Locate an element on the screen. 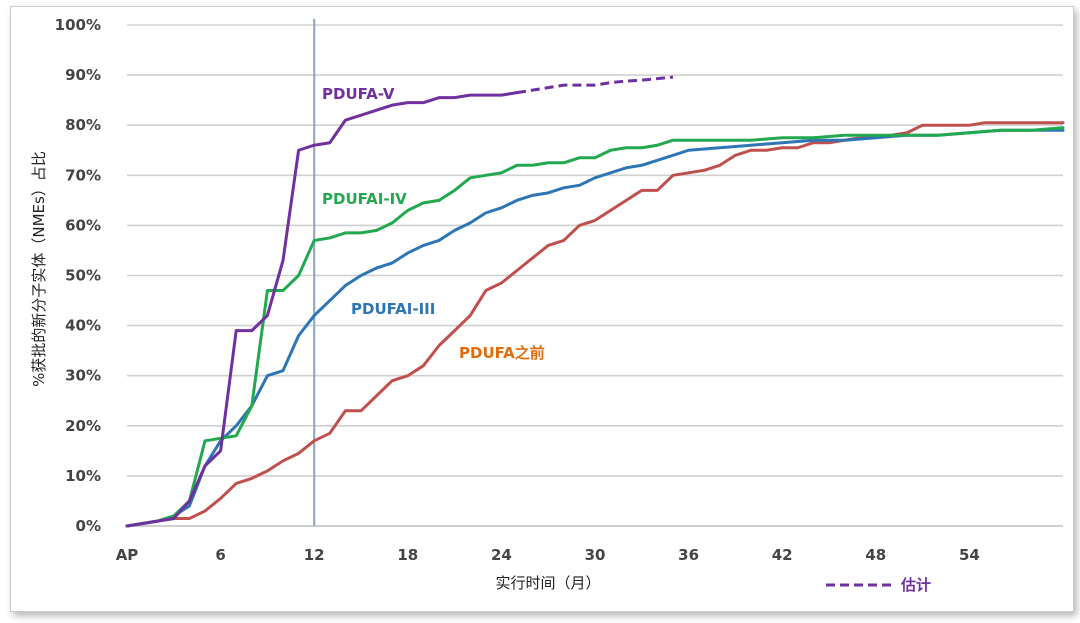 Image resolution: width=1080 pixels, height=623 pixels. x-tick-label: 54 is located at coordinates (969, 555).